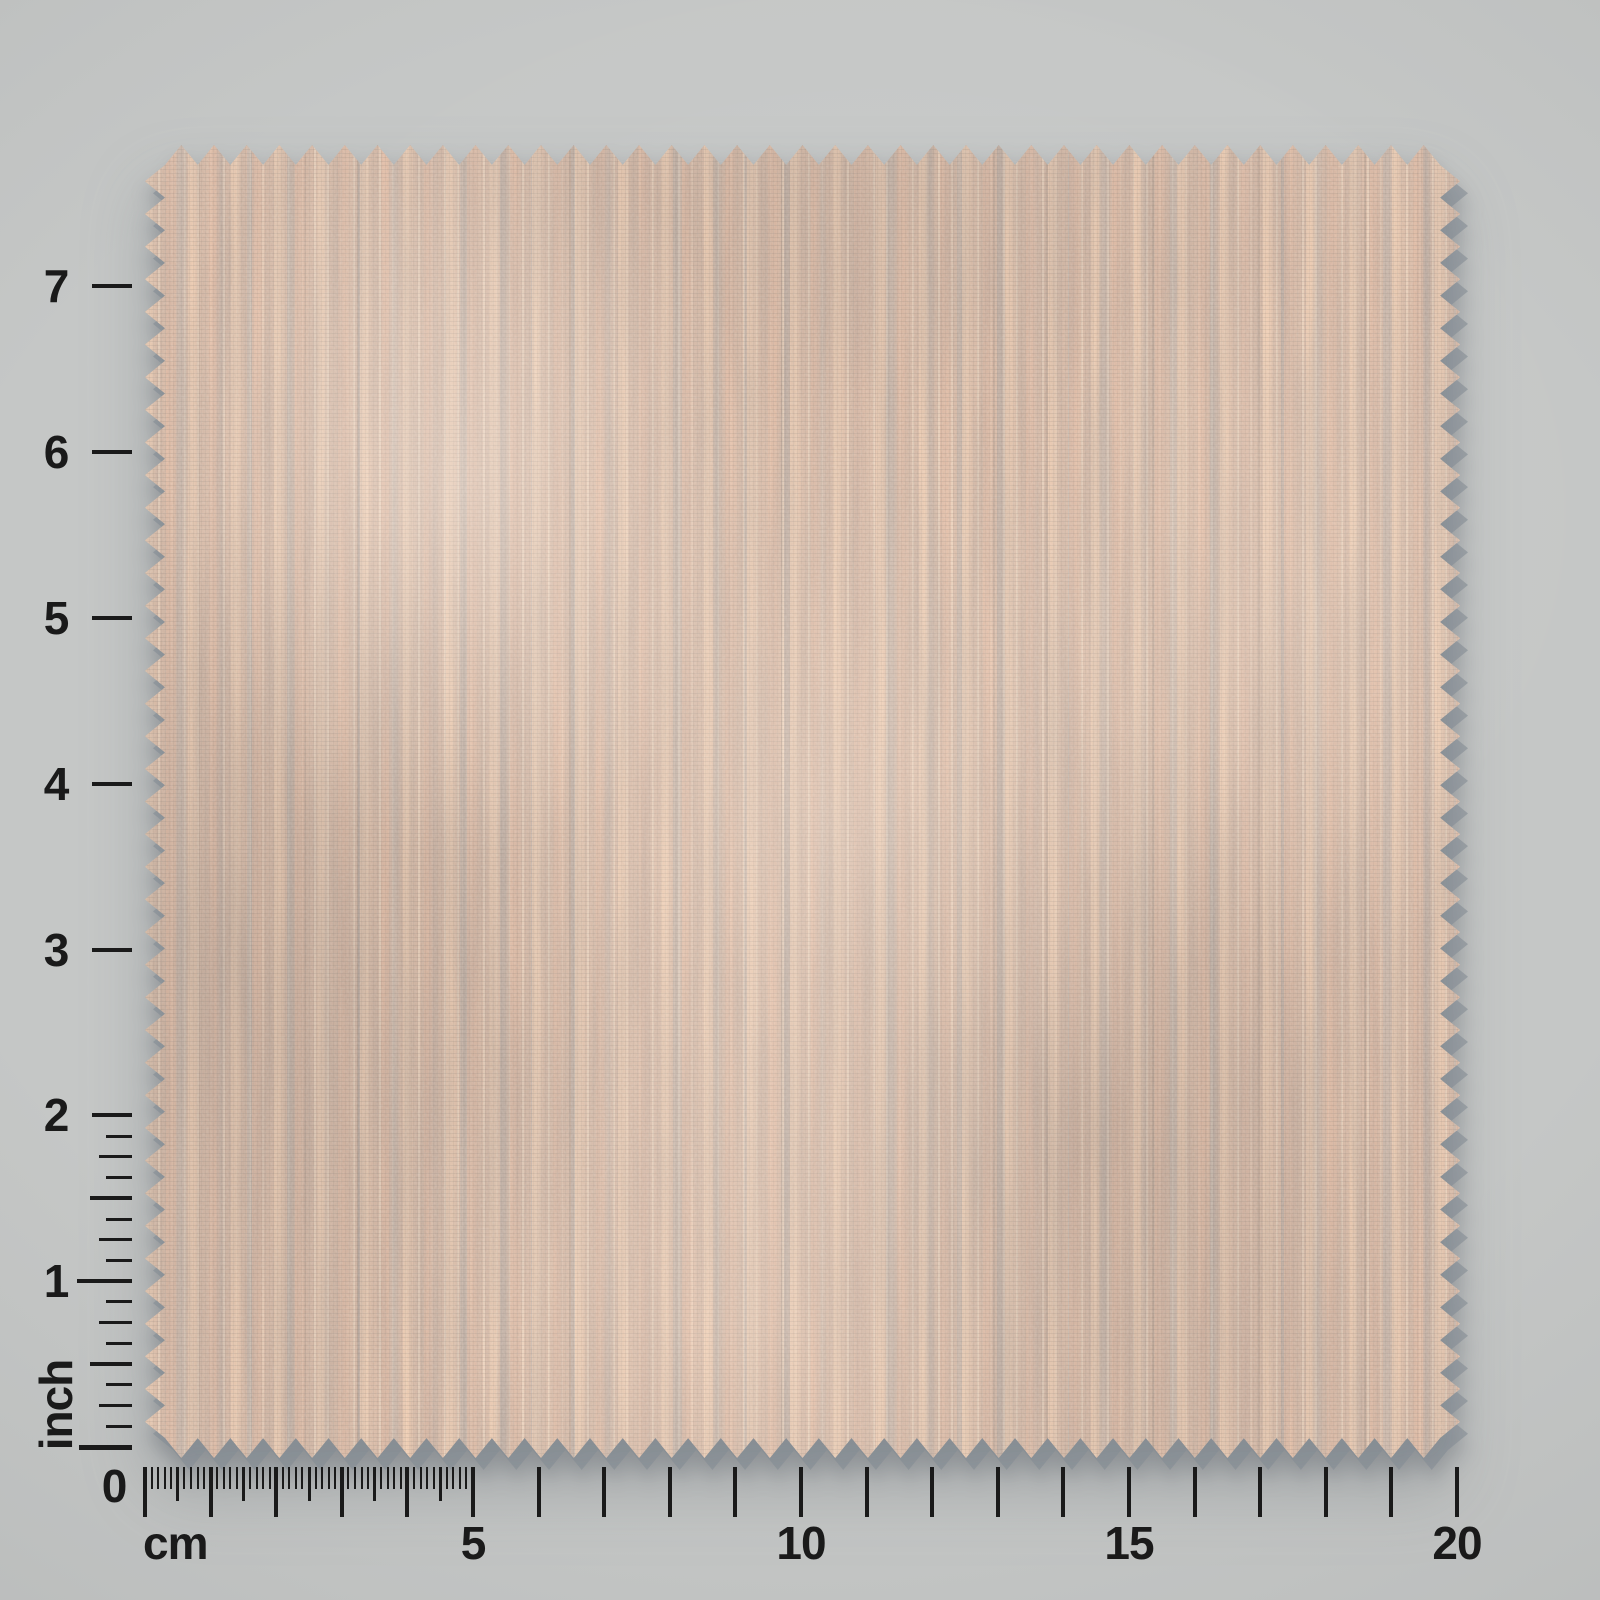 The image size is (1600, 1600). What do you see at coordinates (801, 1543) in the screenshot?
I see `cm-label-10: 10` at bounding box center [801, 1543].